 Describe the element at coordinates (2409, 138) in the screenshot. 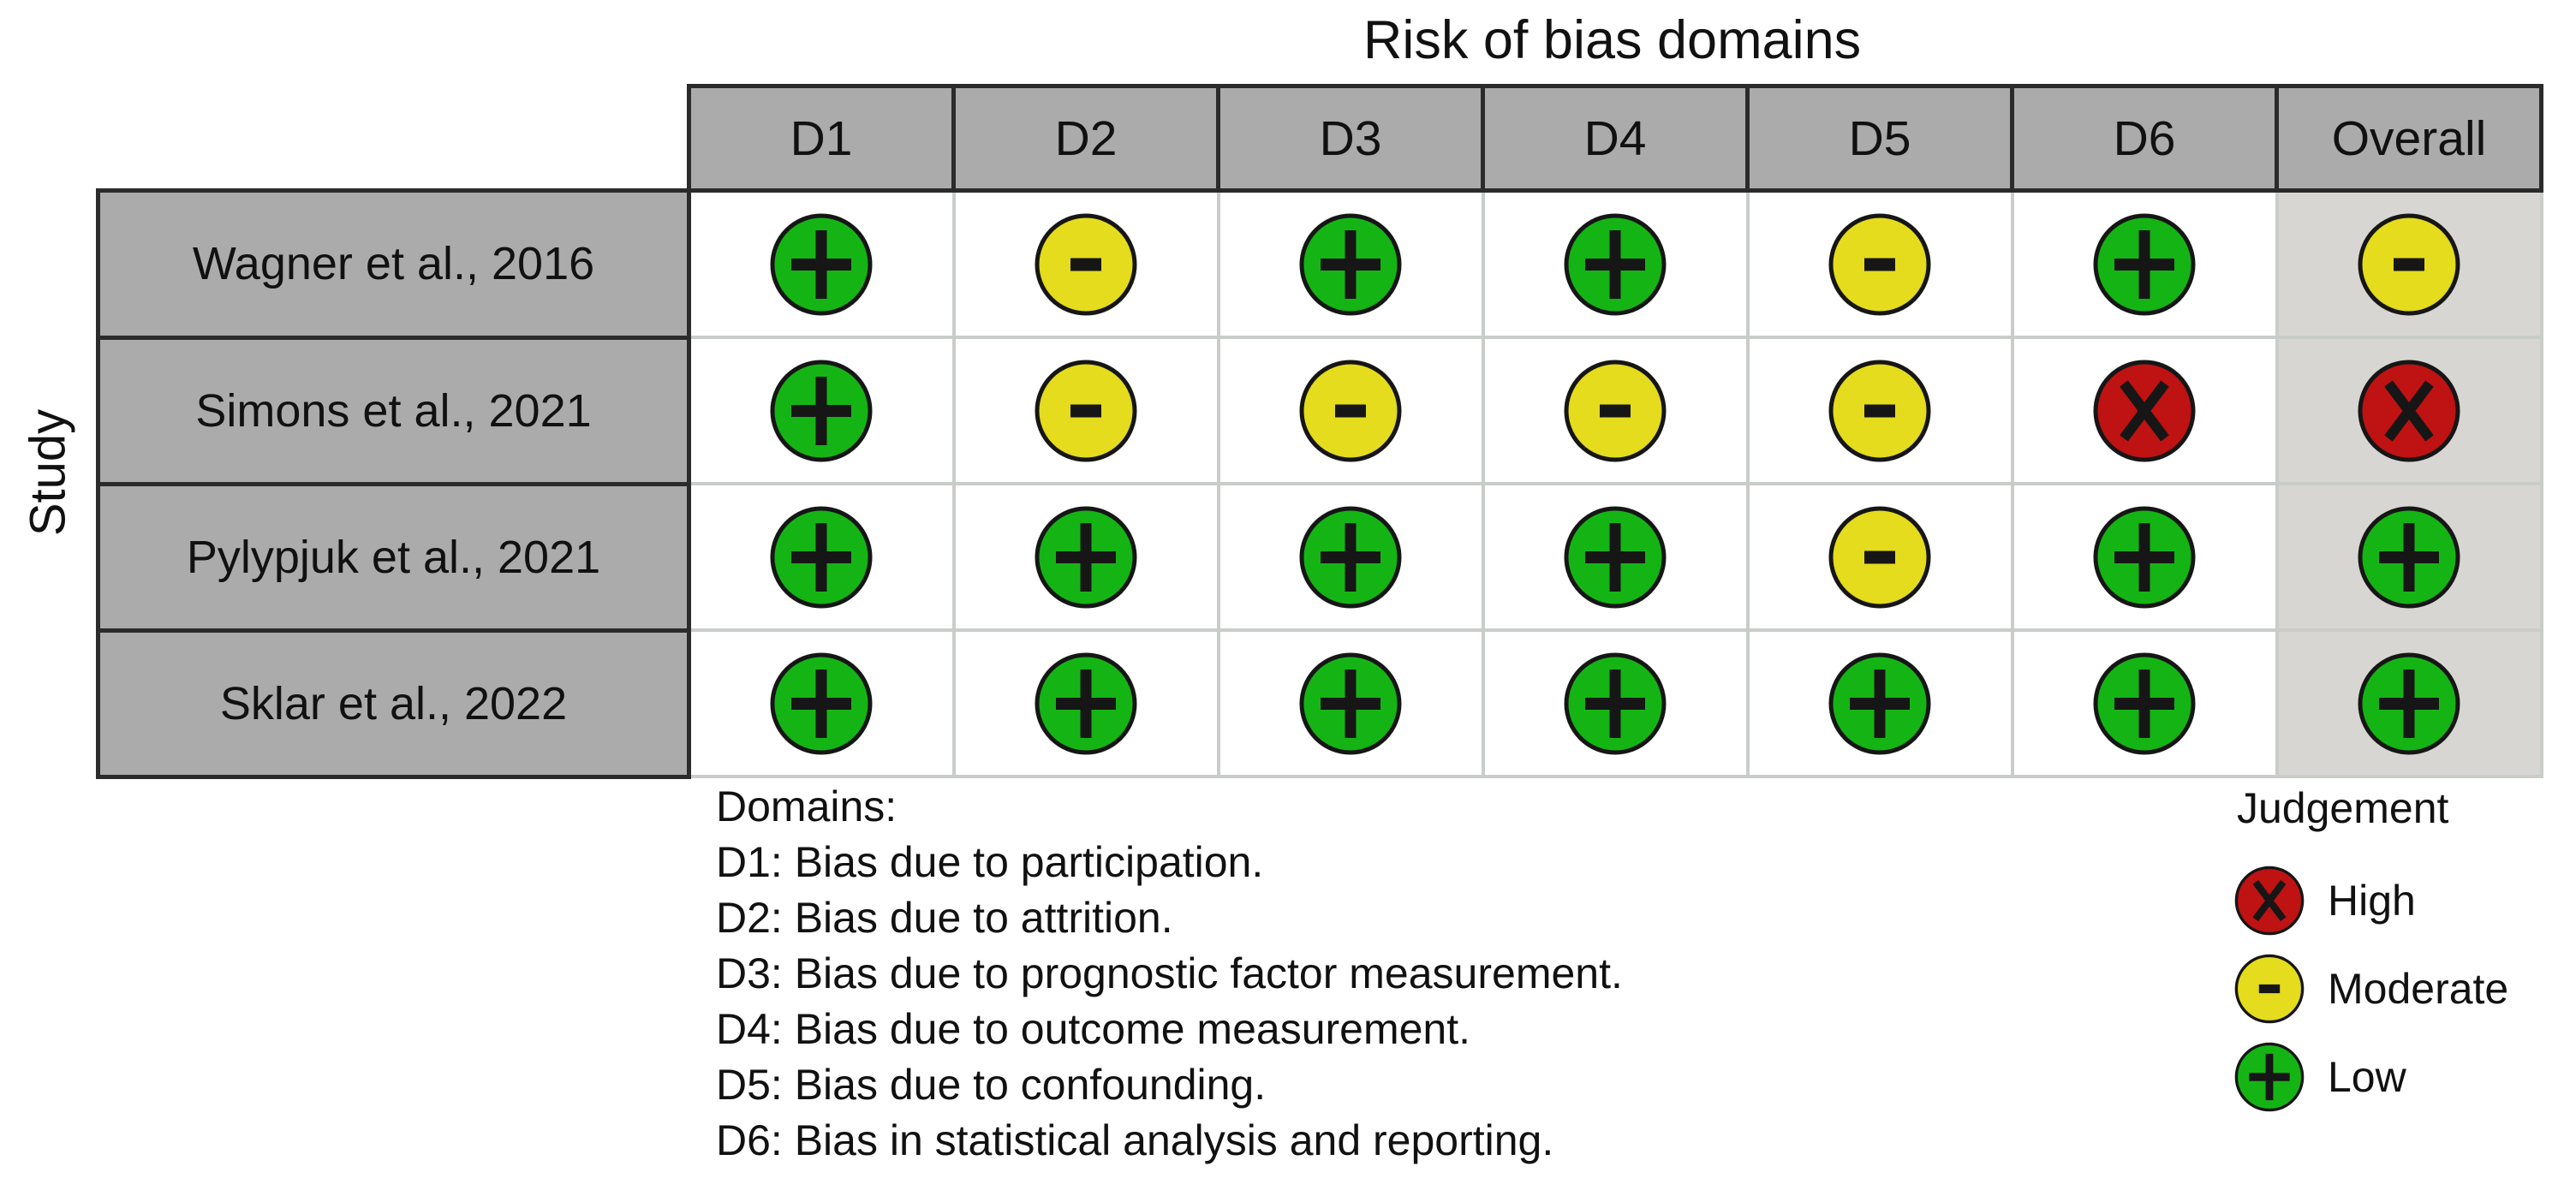

I see `column-header-overall: Overall` at that location.